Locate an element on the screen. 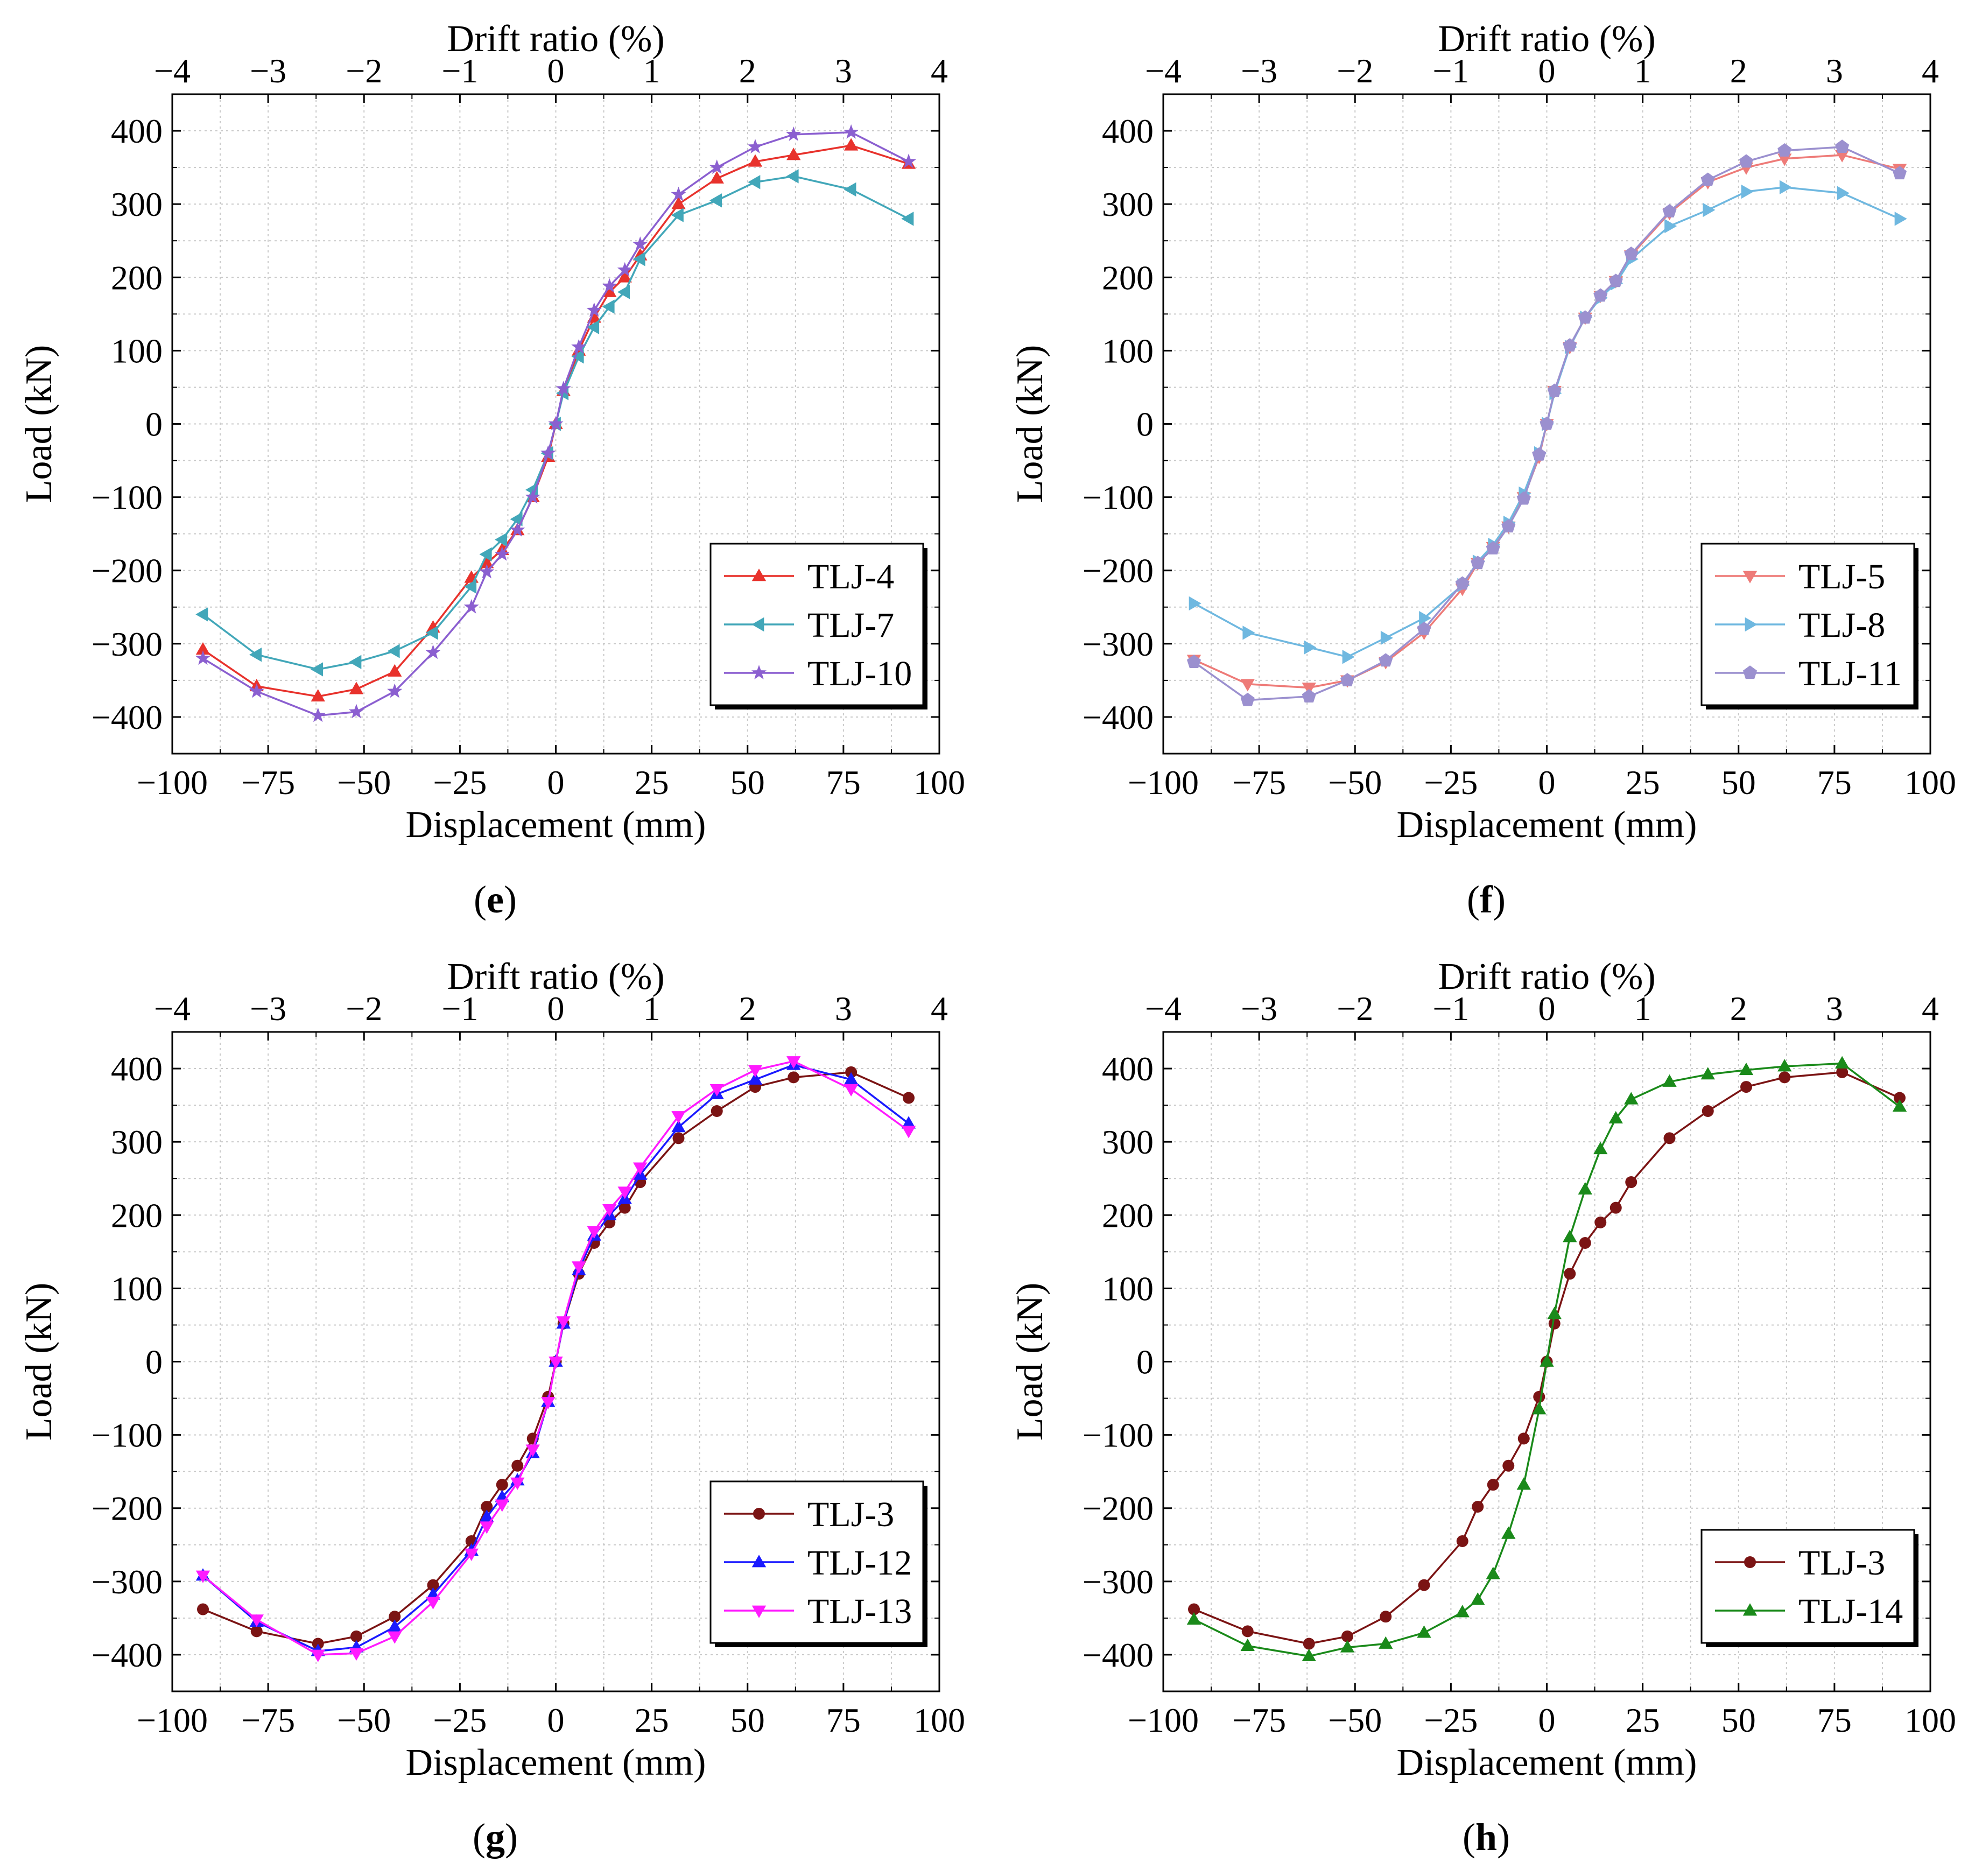 This screenshot has width=1982, height=1876. y-tick-label: 200 is located at coordinates (137, 1215).